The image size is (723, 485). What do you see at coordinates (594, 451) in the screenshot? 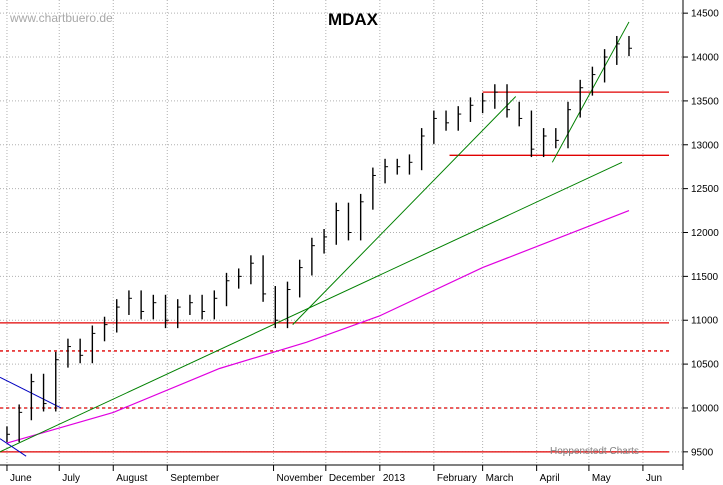
I see `credit-label: Hoppenstedt Charts` at bounding box center [594, 451].